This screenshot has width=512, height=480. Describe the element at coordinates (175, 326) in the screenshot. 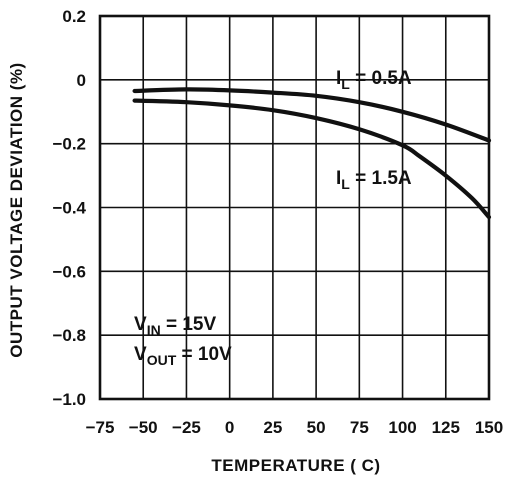

I see `condition-vin: VIN = 15V` at that location.